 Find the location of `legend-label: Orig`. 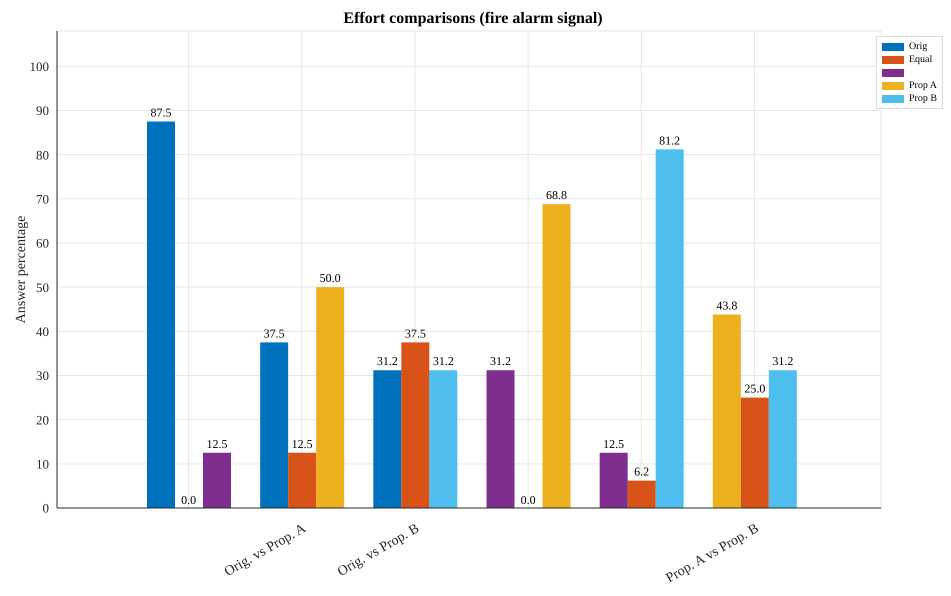

legend-label: Orig is located at coordinates (918, 46).